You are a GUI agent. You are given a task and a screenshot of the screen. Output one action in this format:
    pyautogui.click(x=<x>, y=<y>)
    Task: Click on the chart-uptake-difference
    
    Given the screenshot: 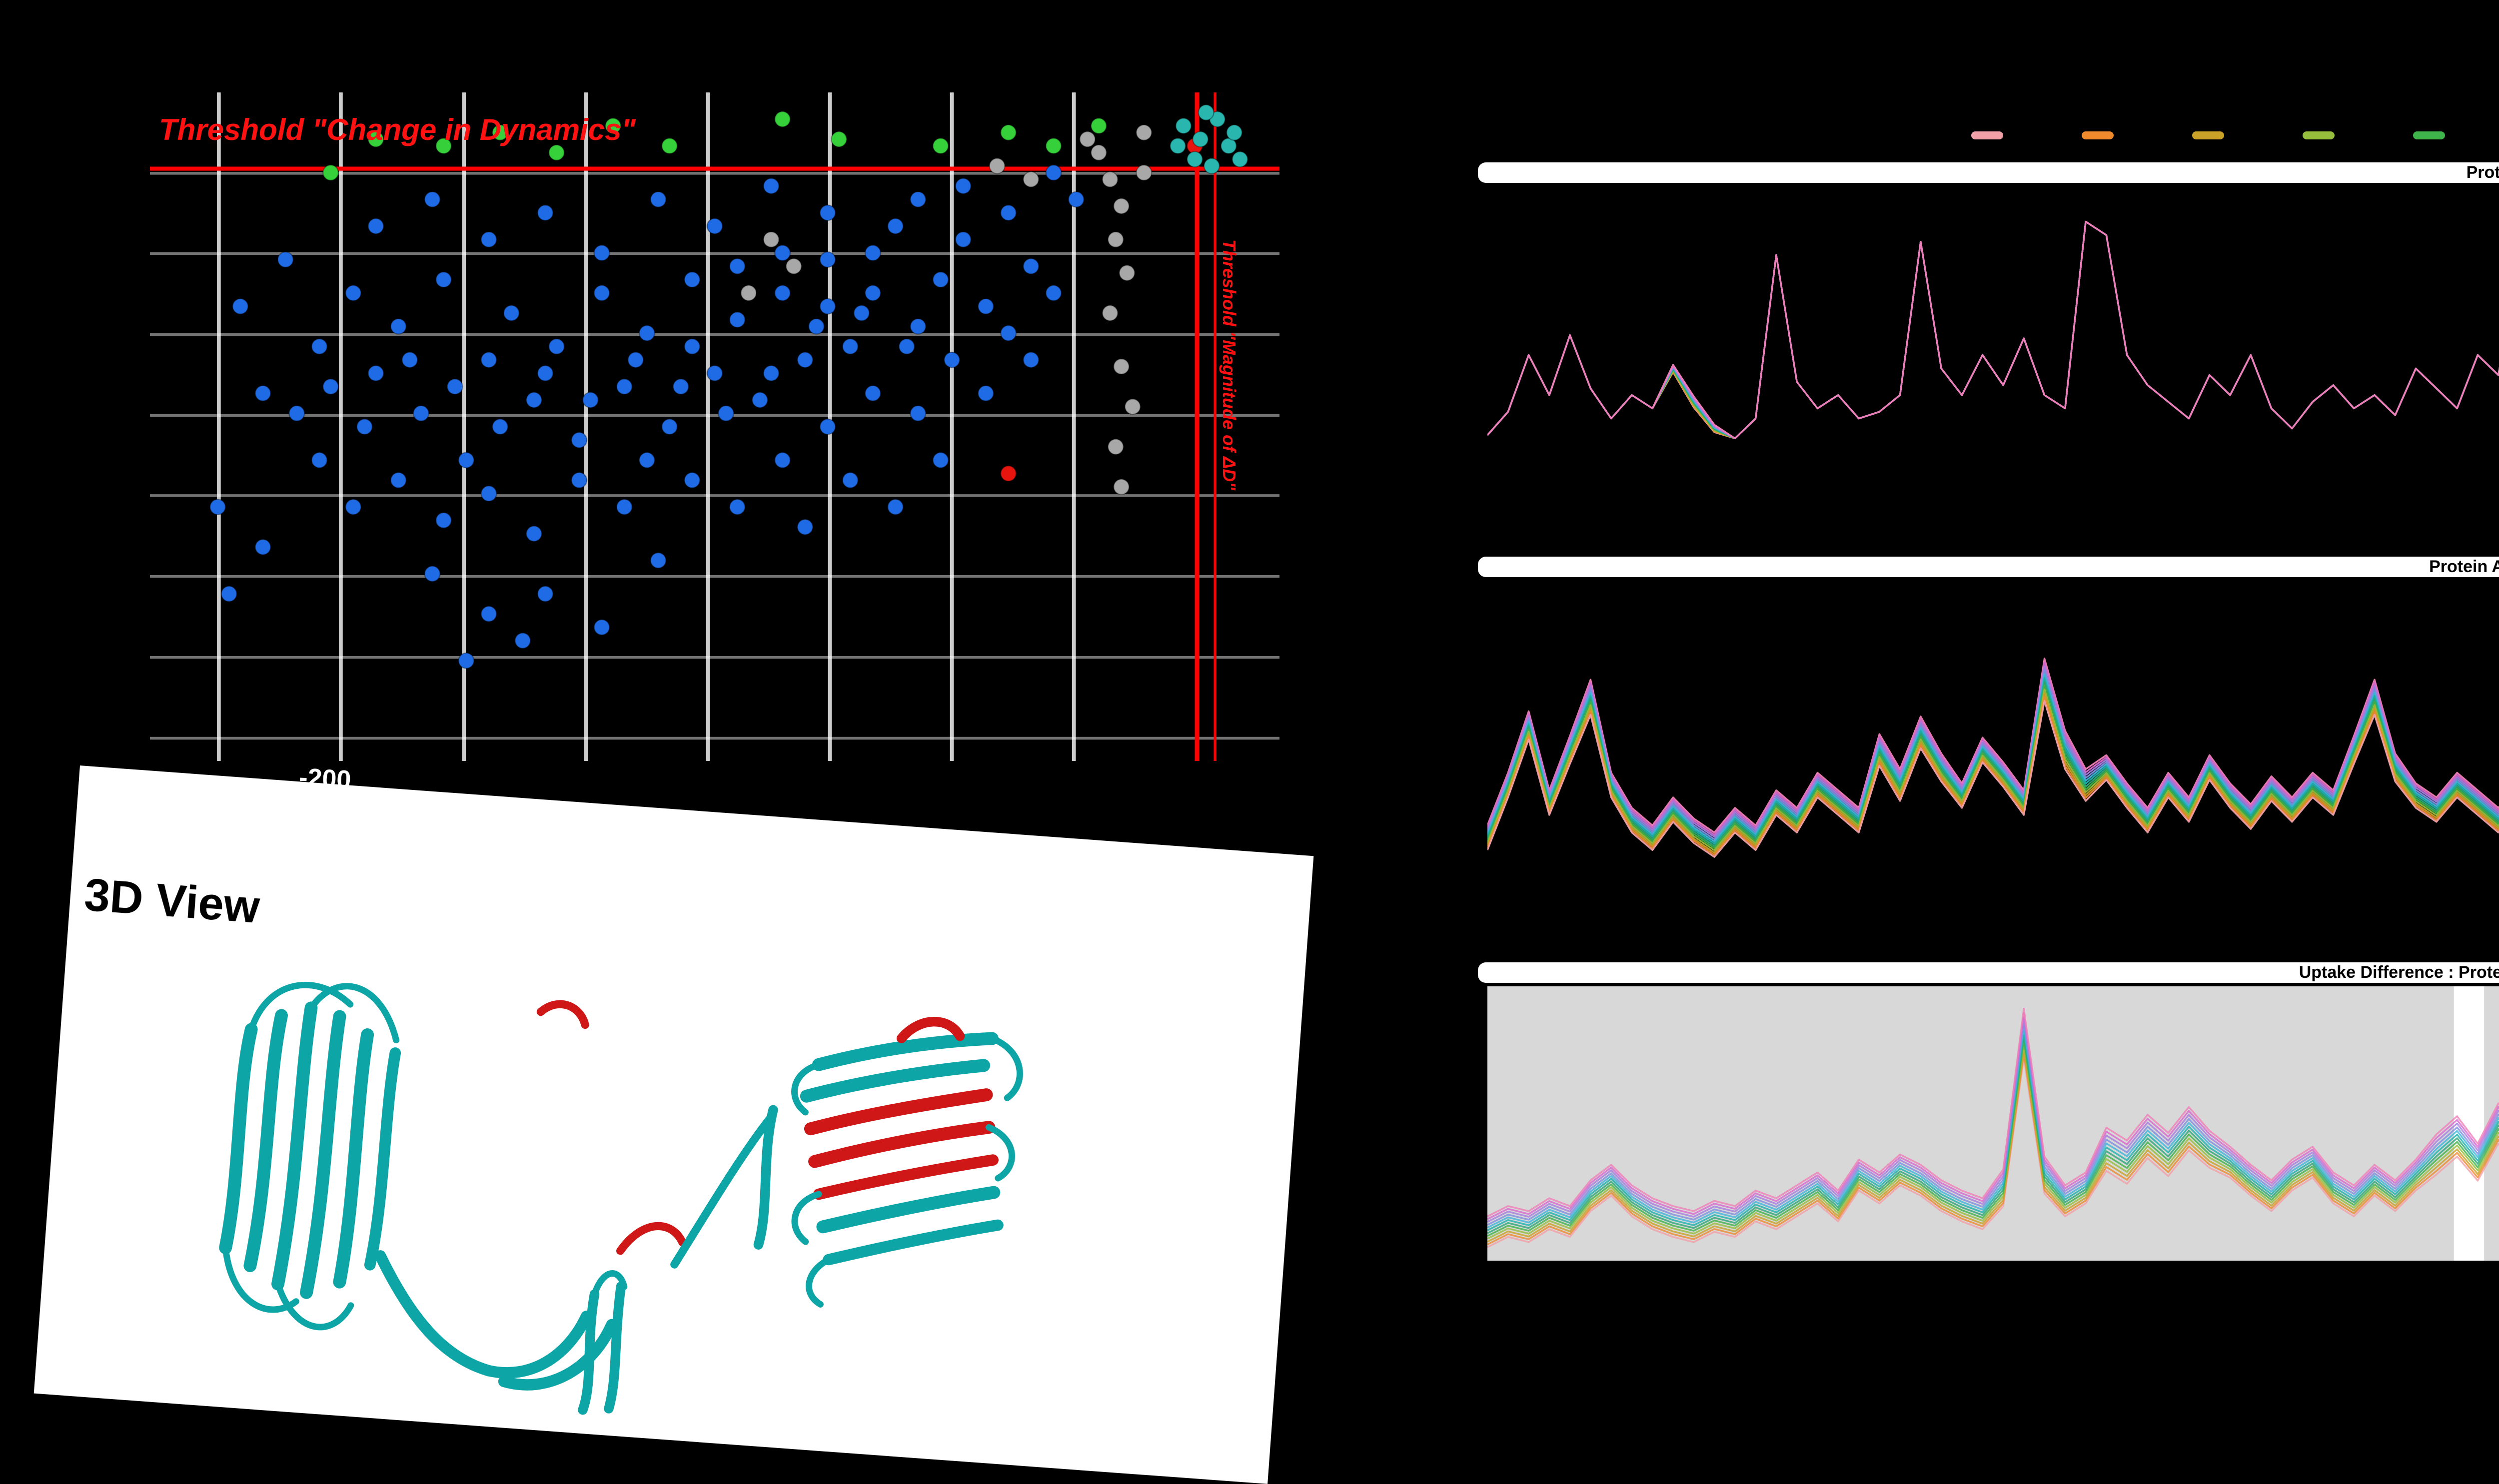 What is the action you would take?
    pyautogui.click(x=1993, y=1123)
    